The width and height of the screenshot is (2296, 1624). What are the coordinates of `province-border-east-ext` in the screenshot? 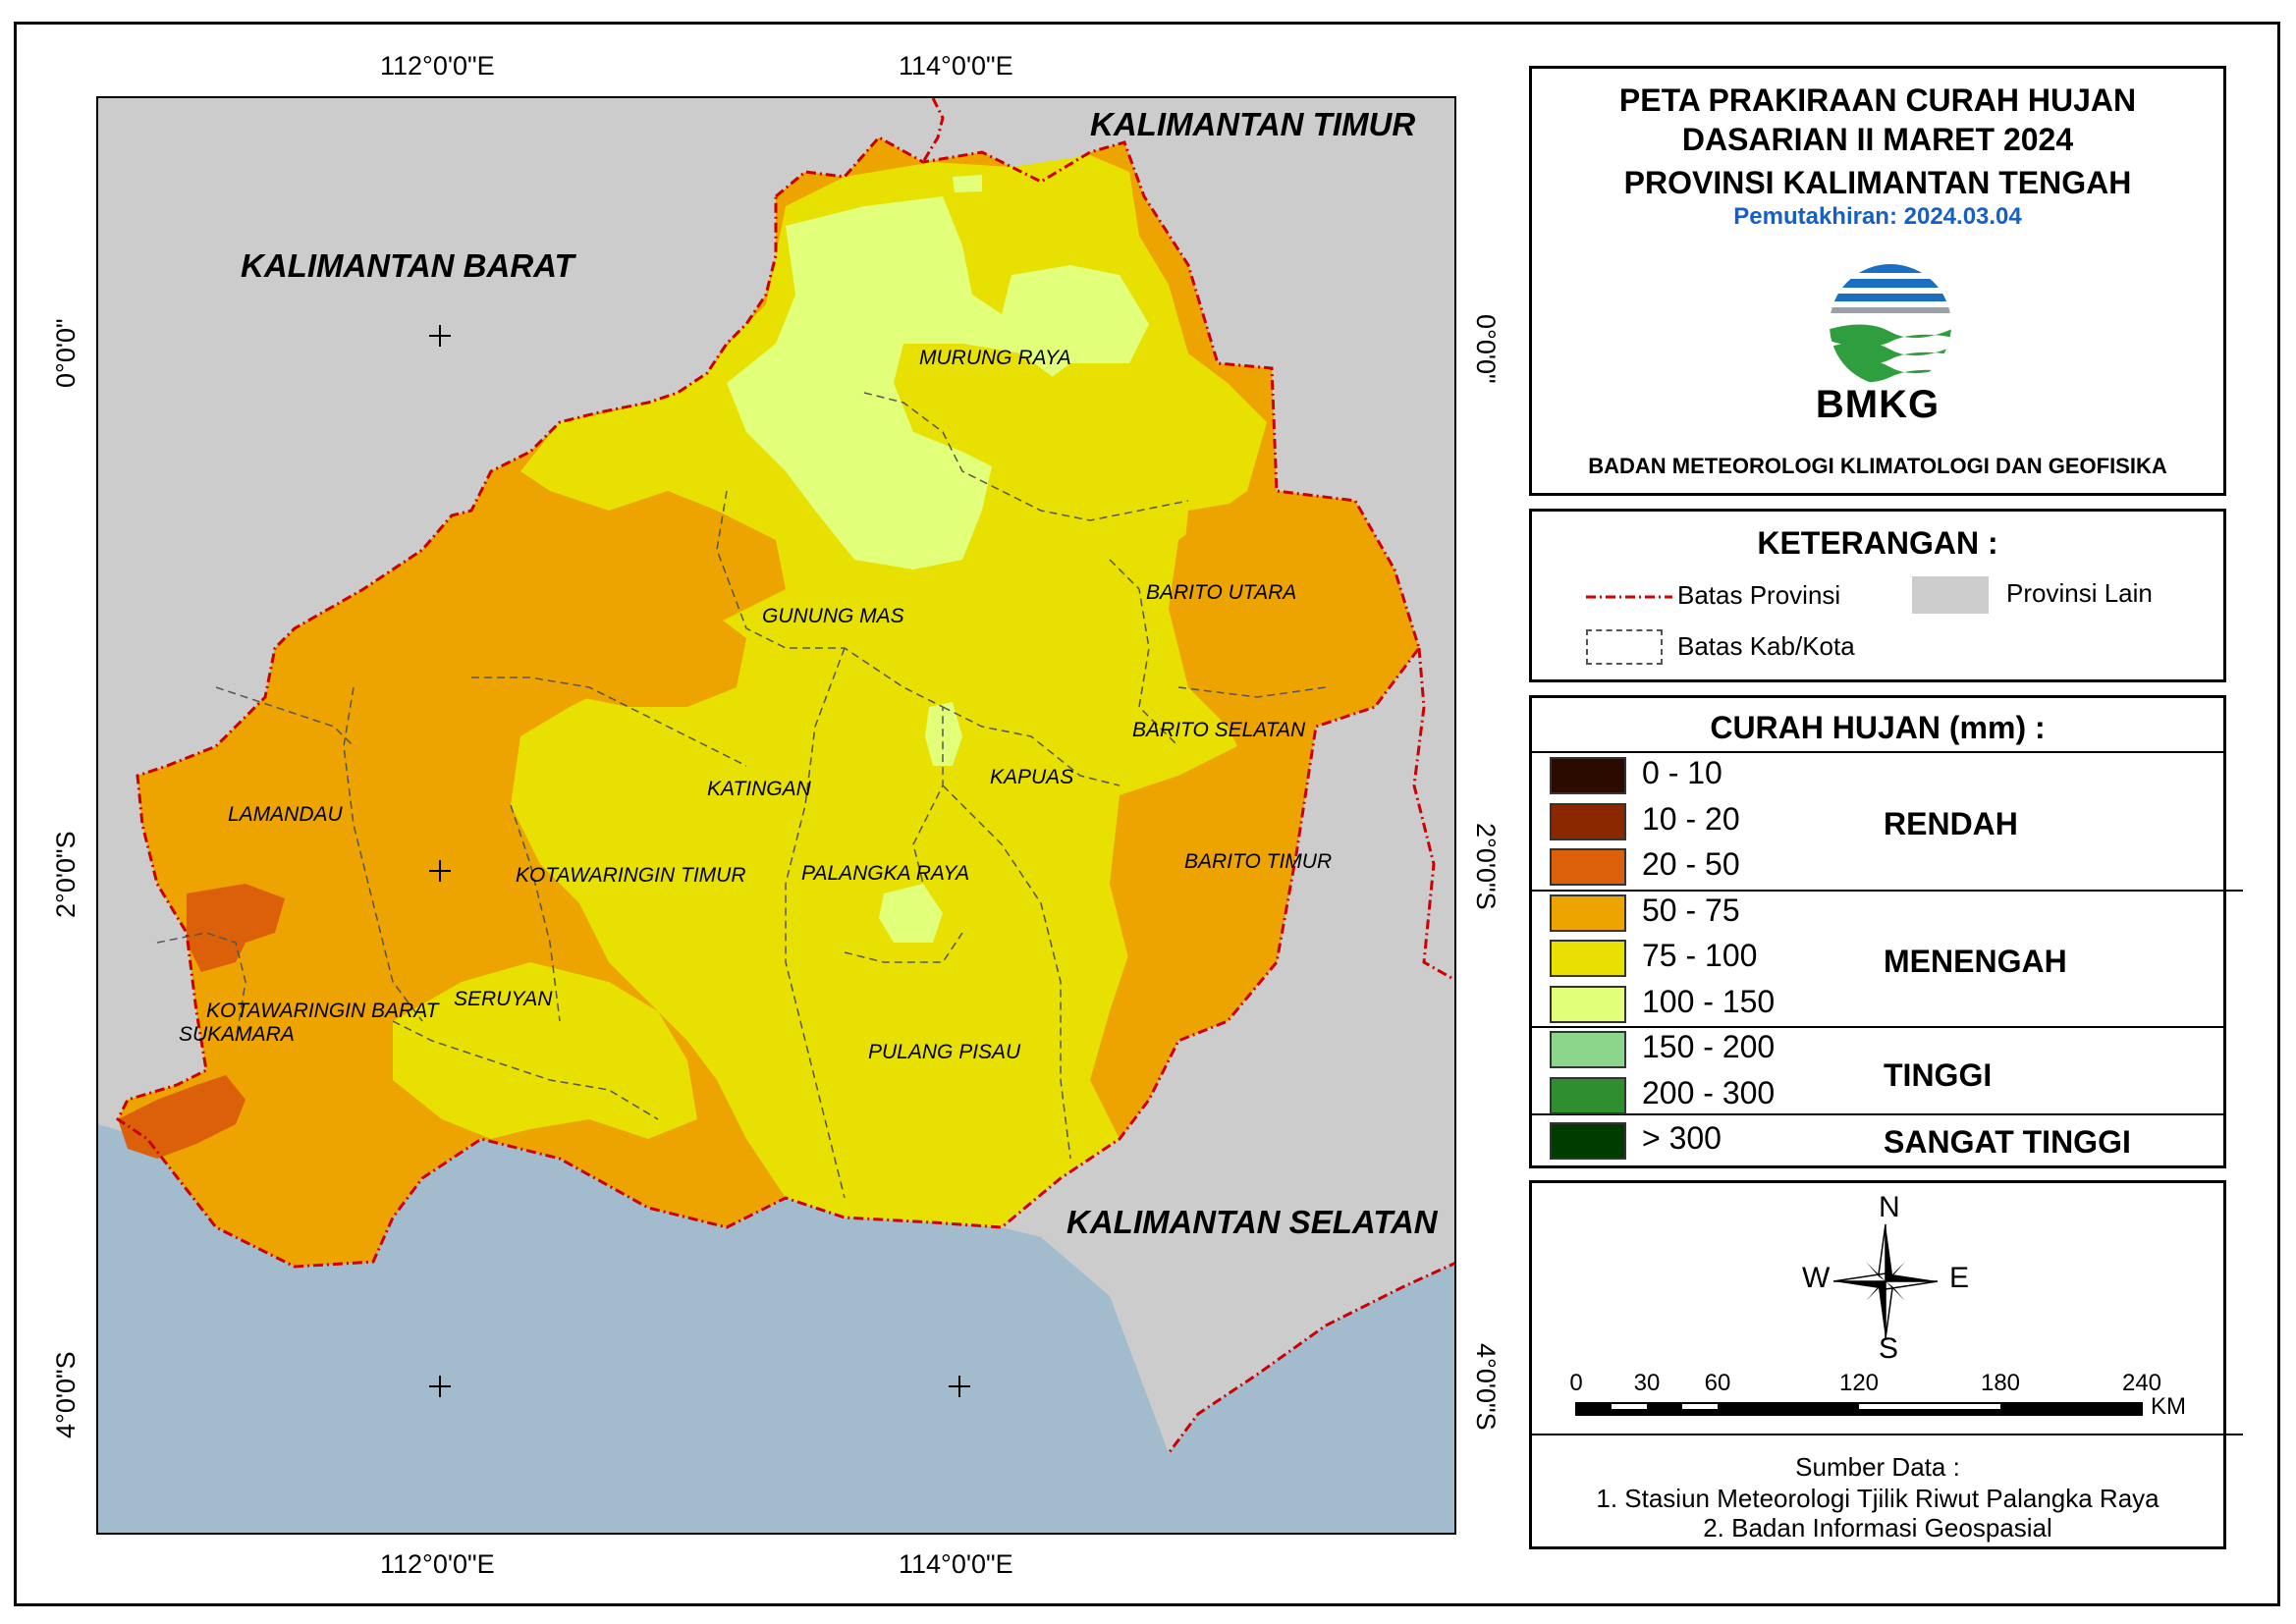 It's located at (1433, 814).